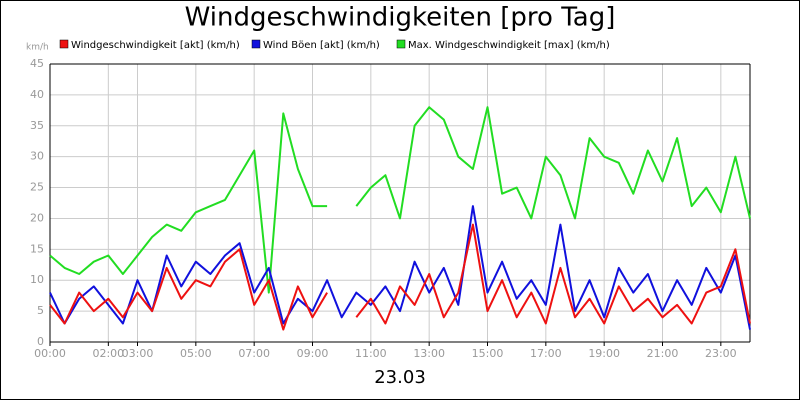 The image size is (800, 400). What do you see at coordinates (50, 353) in the screenshot?
I see `x-tick-label: 00:00` at bounding box center [50, 353].